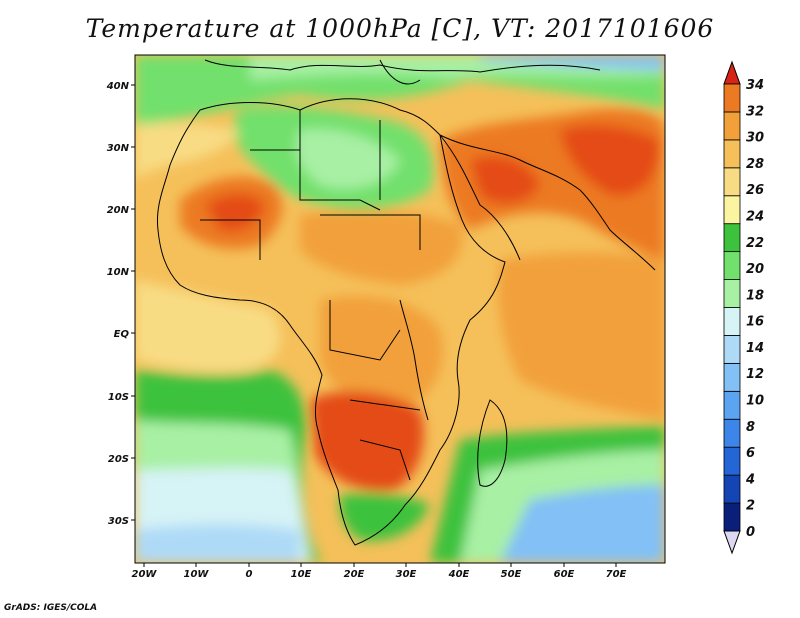  What do you see at coordinates (732, 542) in the screenshot?
I see `colorbar-arrow-low` at bounding box center [732, 542].